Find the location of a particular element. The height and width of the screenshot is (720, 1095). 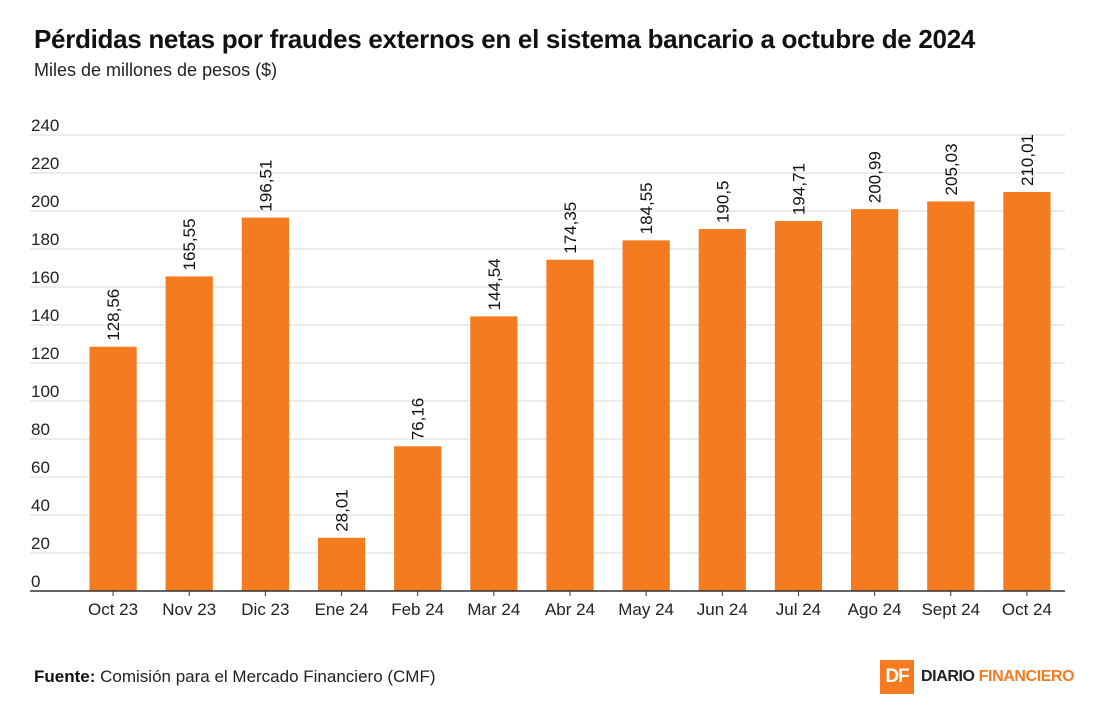

value-label: 165,55 is located at coordinates (189, 244).